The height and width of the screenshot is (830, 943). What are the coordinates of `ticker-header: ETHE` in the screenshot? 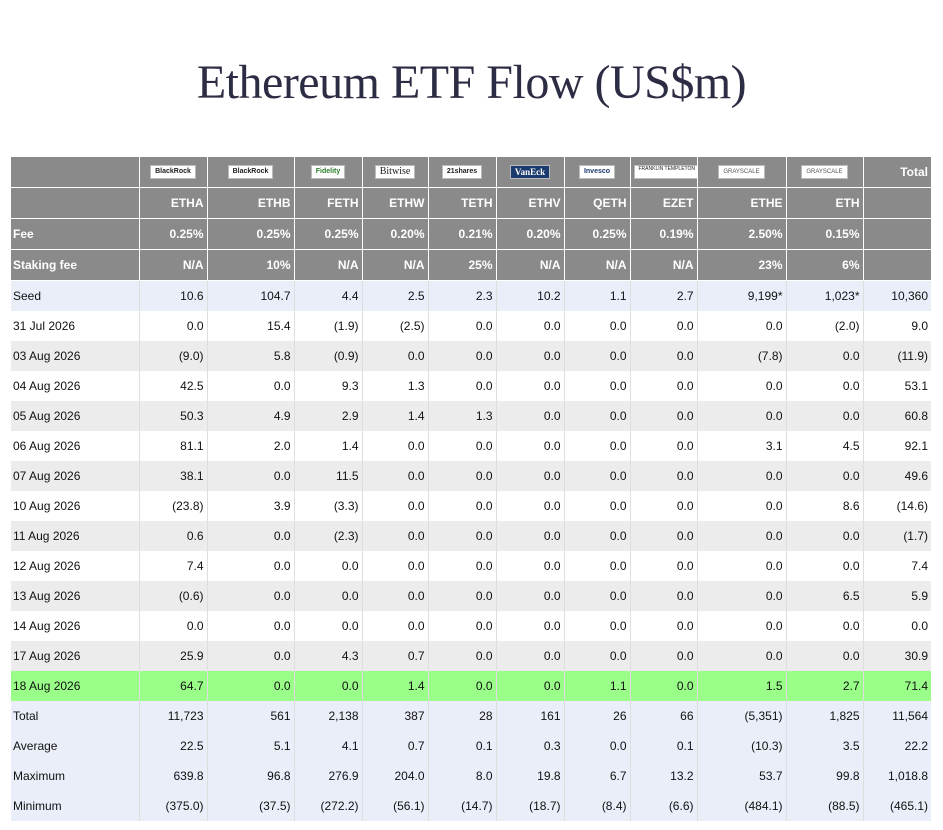 It's located at (741, 203).